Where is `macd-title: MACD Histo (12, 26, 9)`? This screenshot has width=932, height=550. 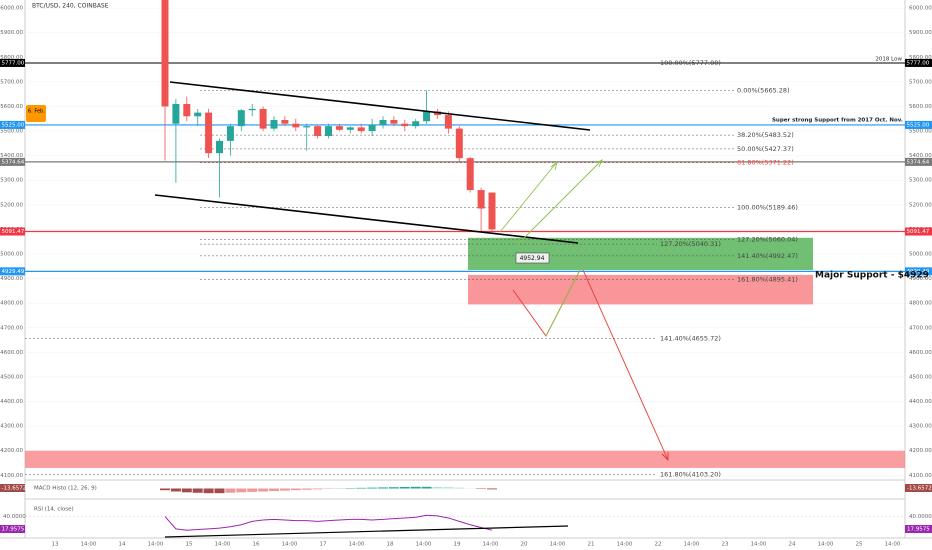 macd-title: MACD Histo (12, 26, 9) is located at coordinates (65, 489).